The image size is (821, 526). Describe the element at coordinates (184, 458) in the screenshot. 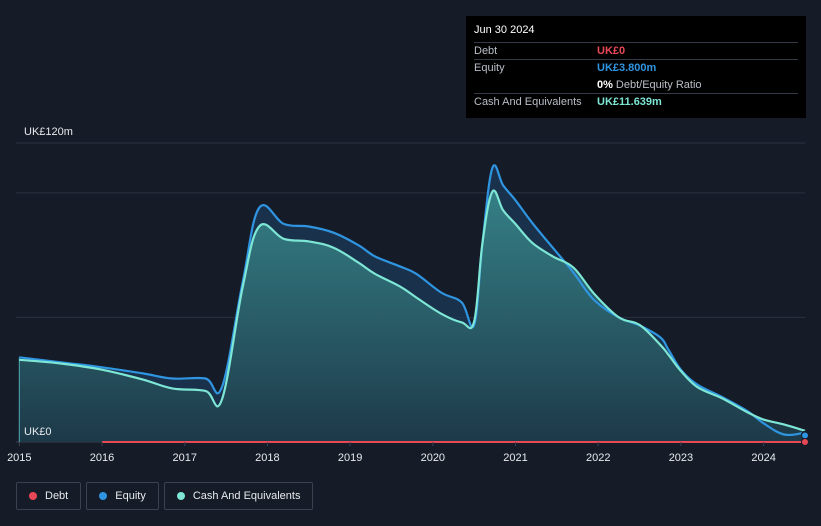

I see `x-tick-label: 2017` at that location.